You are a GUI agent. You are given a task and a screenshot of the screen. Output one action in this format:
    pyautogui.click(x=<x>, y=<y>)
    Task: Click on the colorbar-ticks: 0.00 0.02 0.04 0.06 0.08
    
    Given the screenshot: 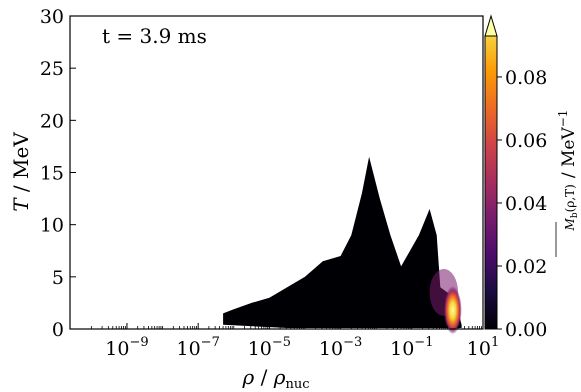 What is the action you would take?
    pyautogui.click(x=522, y=204)
    